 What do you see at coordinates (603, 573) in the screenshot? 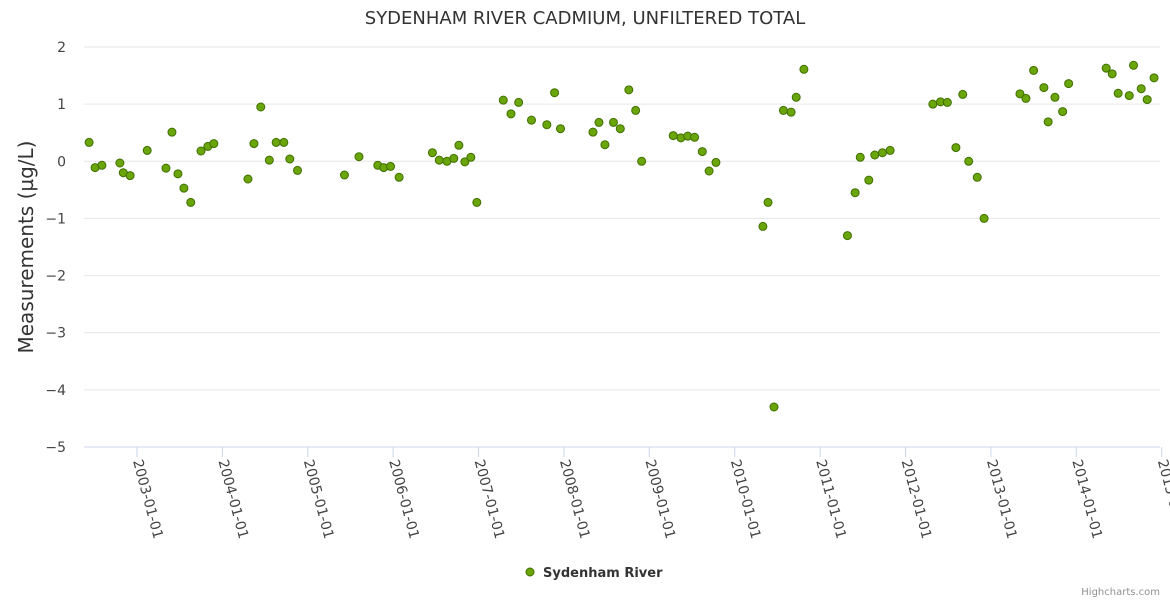
I see `legend-item-sydenham-river: Sydenham River` at bounding box center [603, 573].